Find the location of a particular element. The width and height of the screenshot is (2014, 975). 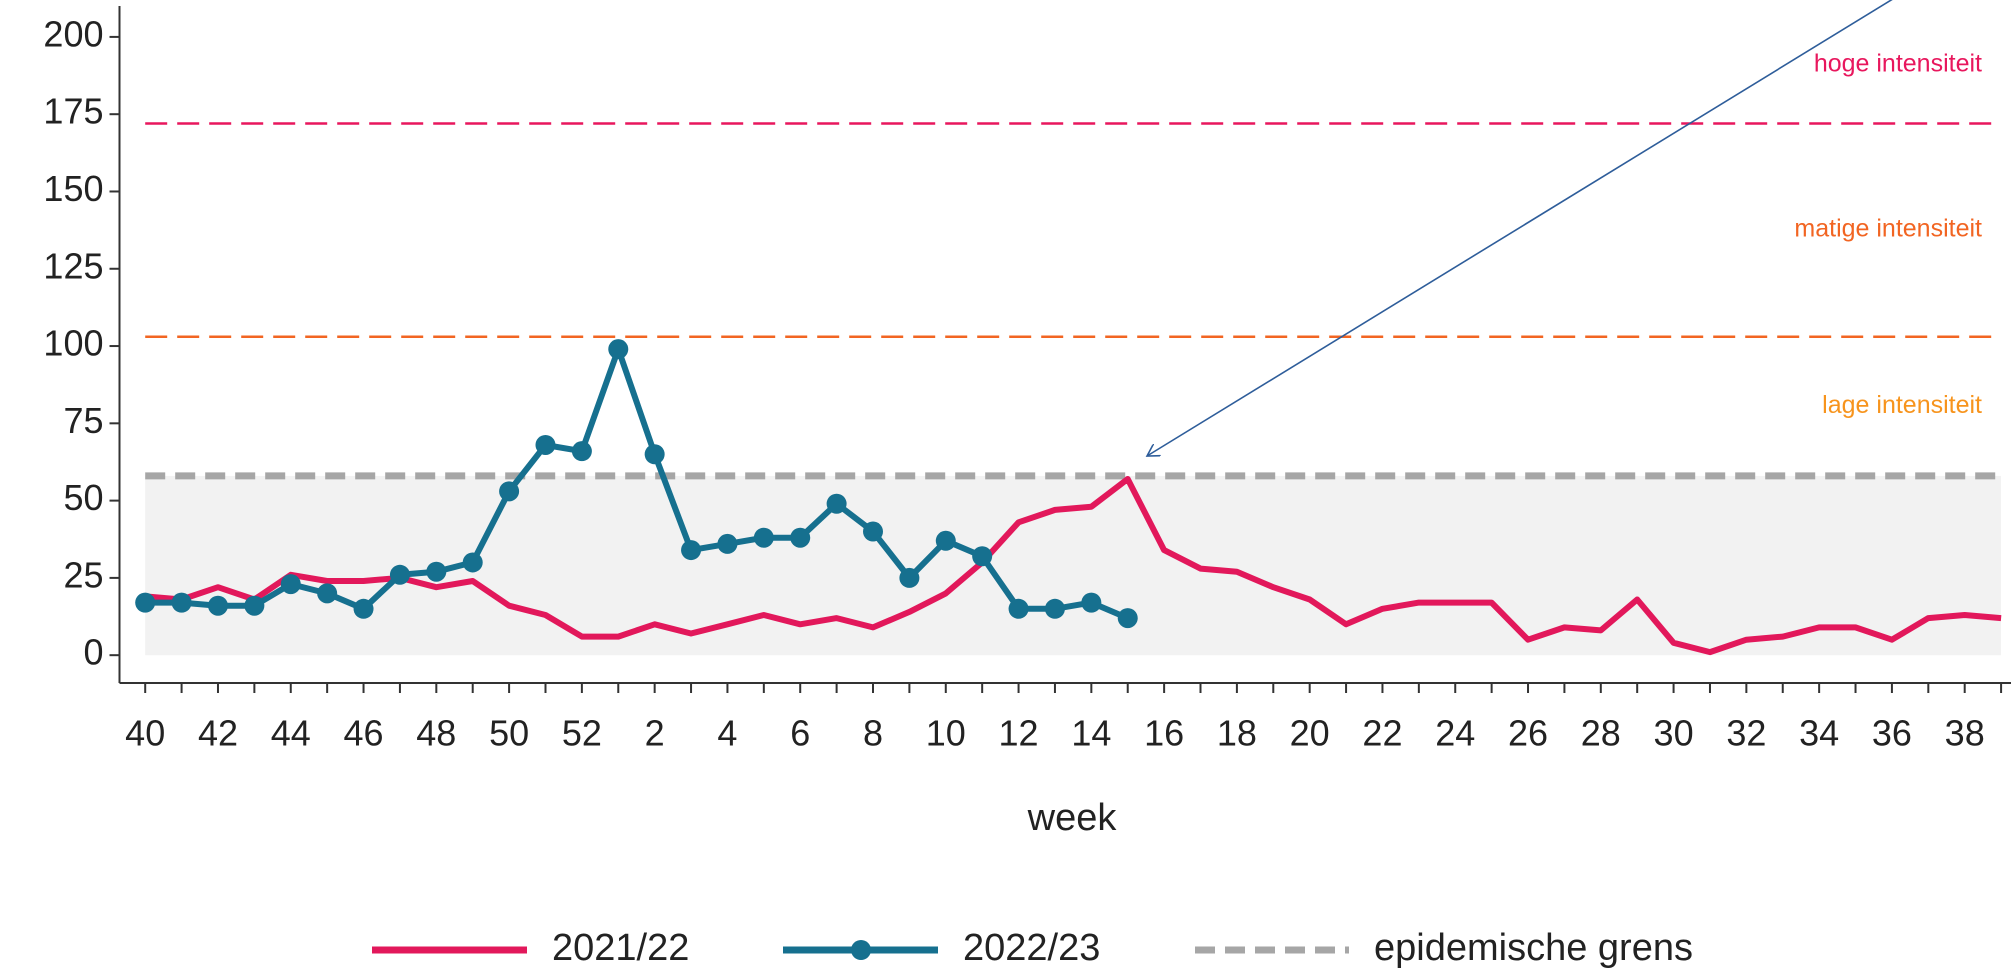

x-tick-label: 46 is located at coordinates (364, 733).